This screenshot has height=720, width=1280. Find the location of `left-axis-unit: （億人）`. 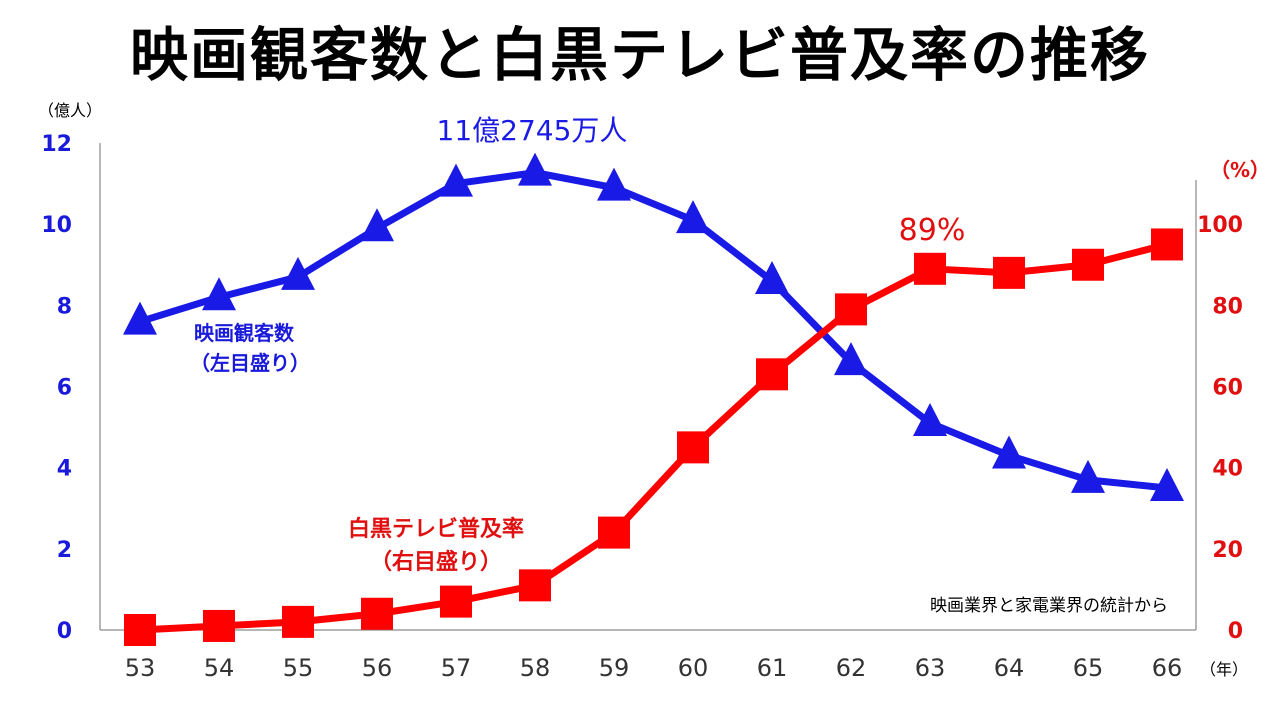

left-axis-unit: （億人） is located at coordinates (70, 110).